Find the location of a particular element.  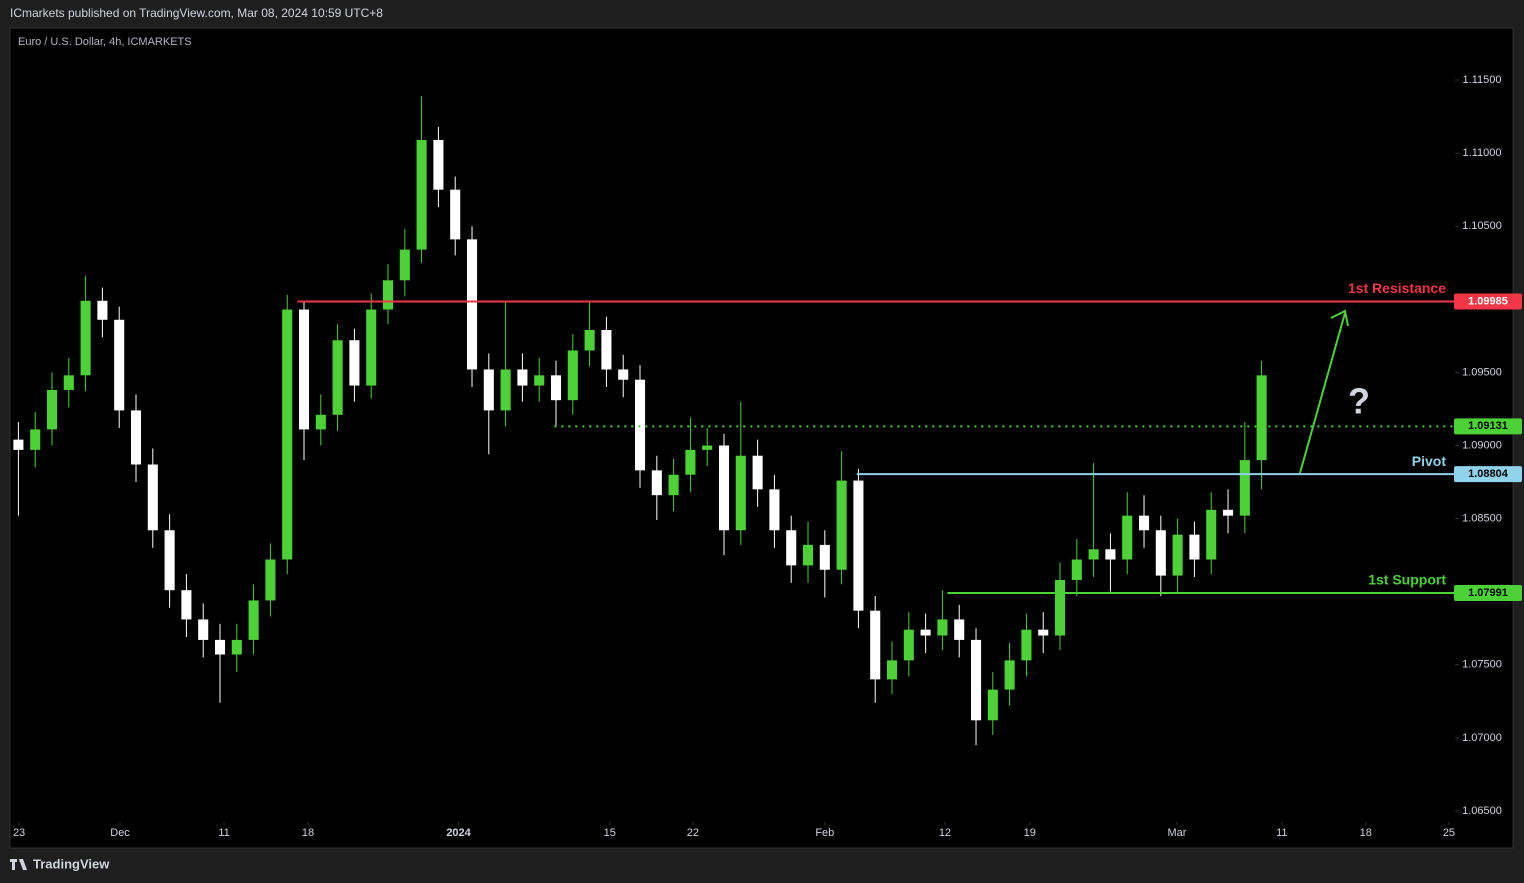

y-tick-label: 1.08500 is located at coordinates (1482, 518).